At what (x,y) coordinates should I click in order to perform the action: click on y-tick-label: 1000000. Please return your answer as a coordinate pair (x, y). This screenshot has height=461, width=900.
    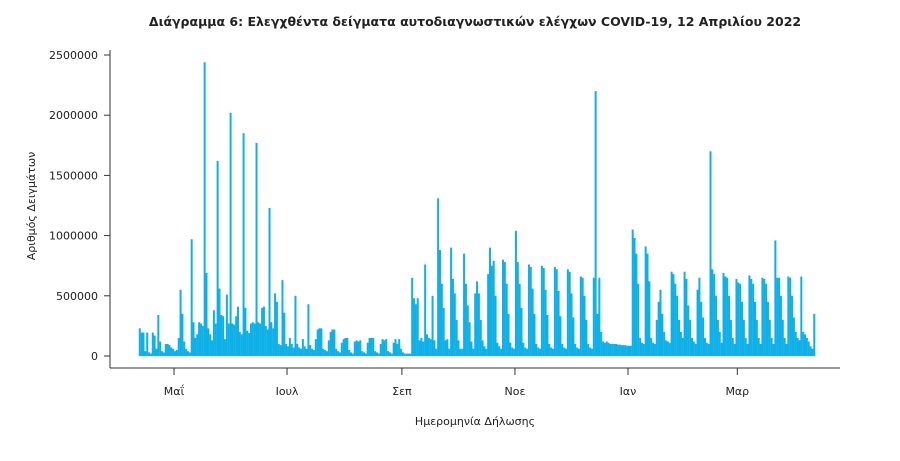
    Looking at the image, I should click on (73, 236).